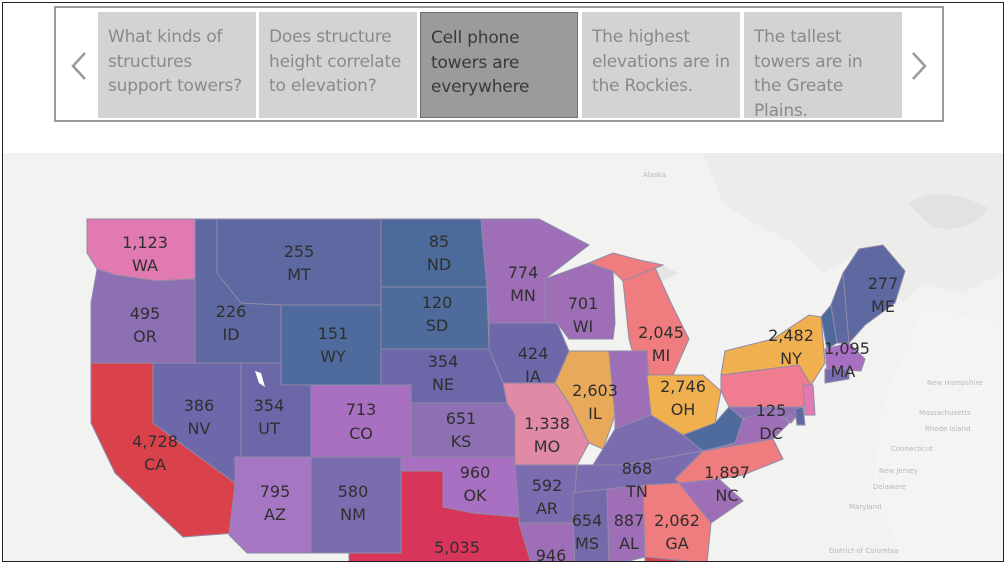  Describe the element at coordinates (883, 283) in the screenshot. I see `state-value-ME: 277` at that location.